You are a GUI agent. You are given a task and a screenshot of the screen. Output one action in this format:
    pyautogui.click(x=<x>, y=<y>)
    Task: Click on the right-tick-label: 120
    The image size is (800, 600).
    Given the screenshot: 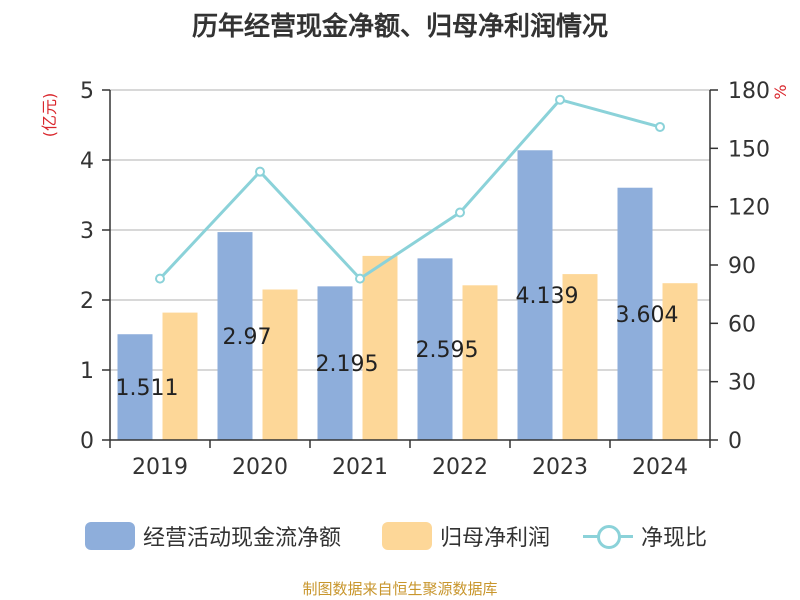 What is the action you would take?
    pyautogui.click(x=749, y=208)
    